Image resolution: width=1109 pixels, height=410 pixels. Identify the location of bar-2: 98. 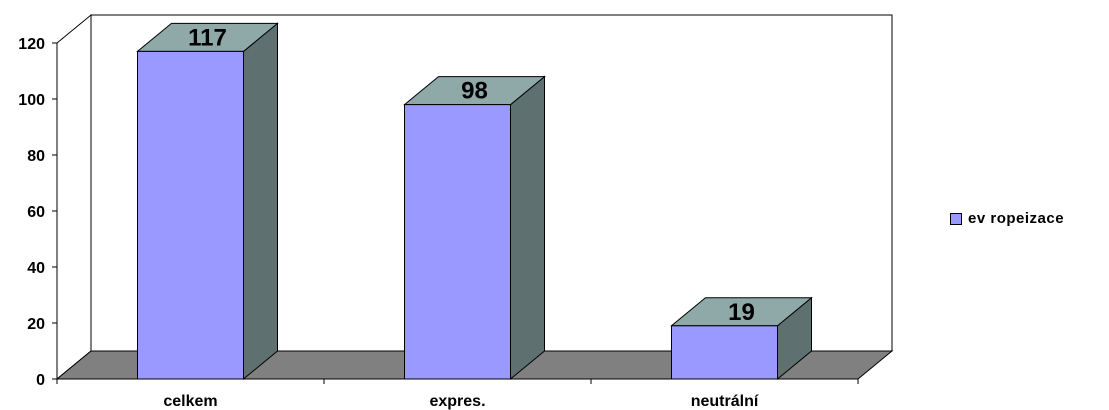
(474, 228).